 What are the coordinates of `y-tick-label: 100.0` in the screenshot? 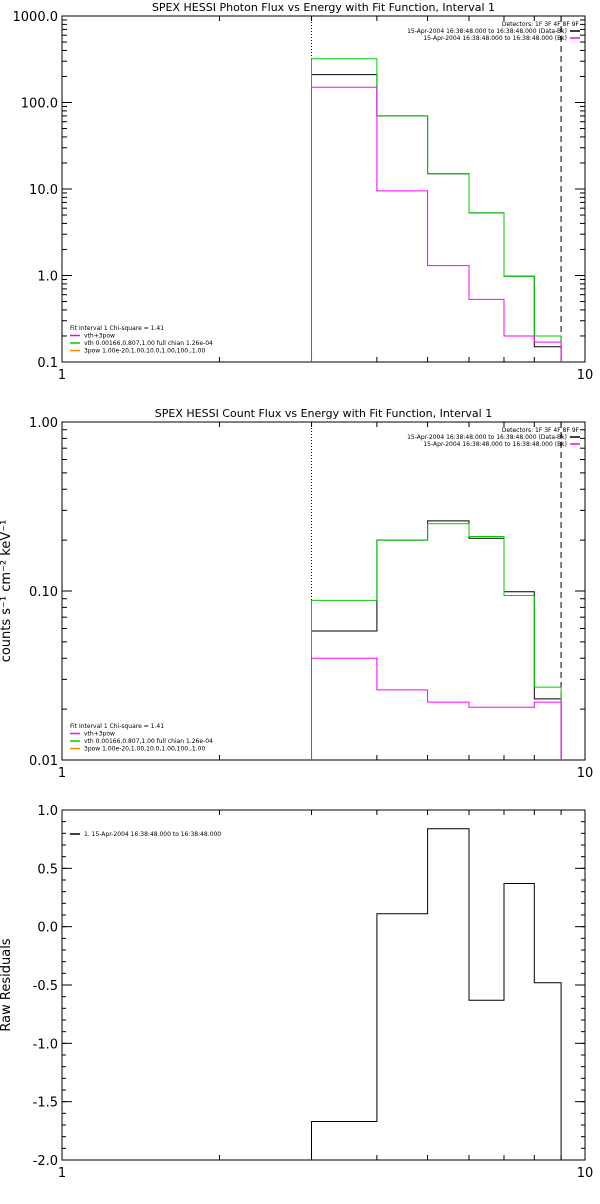 It's located at (39, 104).